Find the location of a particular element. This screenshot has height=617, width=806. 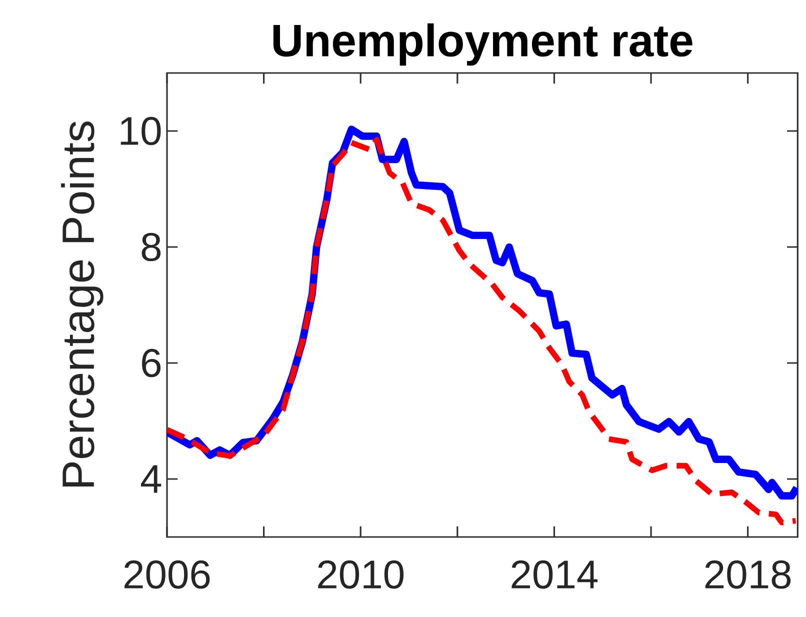

y-axis-title: Percentage Points is located at coordinates (82, 304).